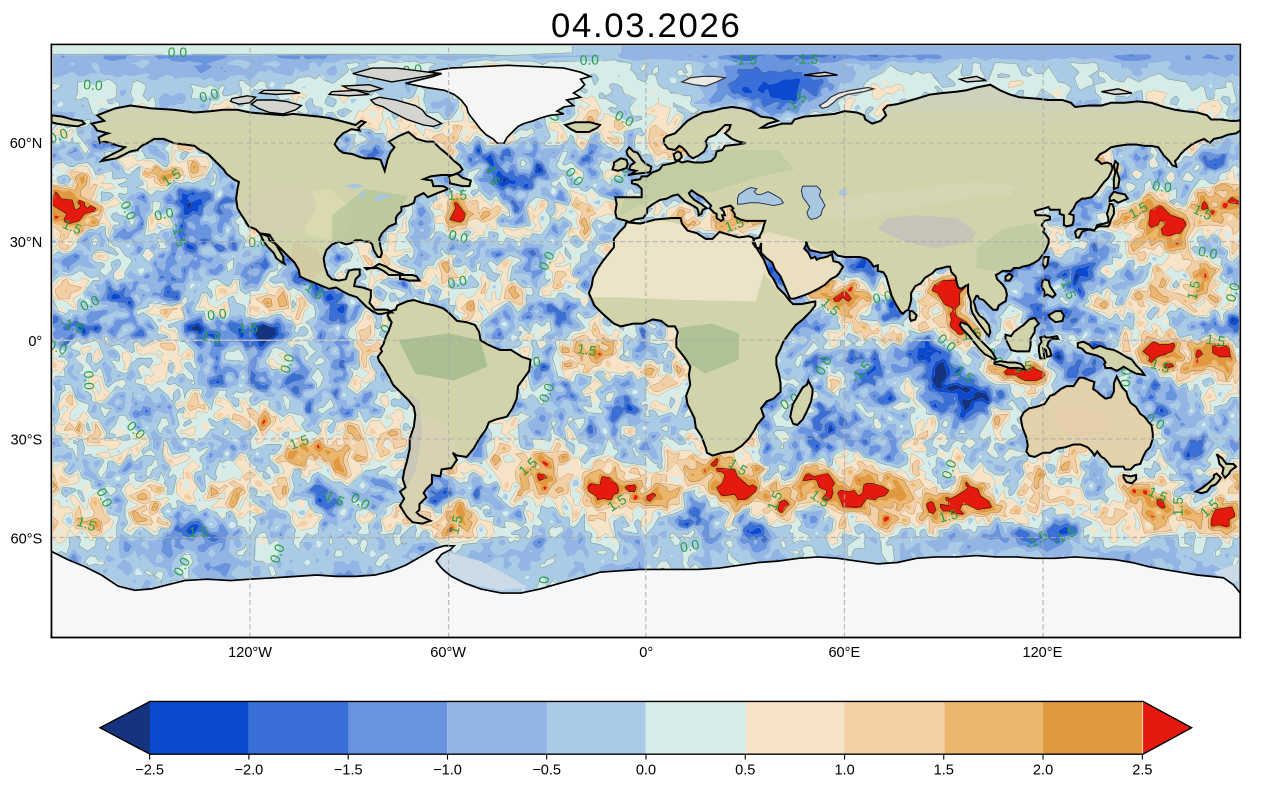  What do you see at coordinates (546, 770) in the screenshot?
I see `svg-text: −0.5` at bounding box center [546, 770].